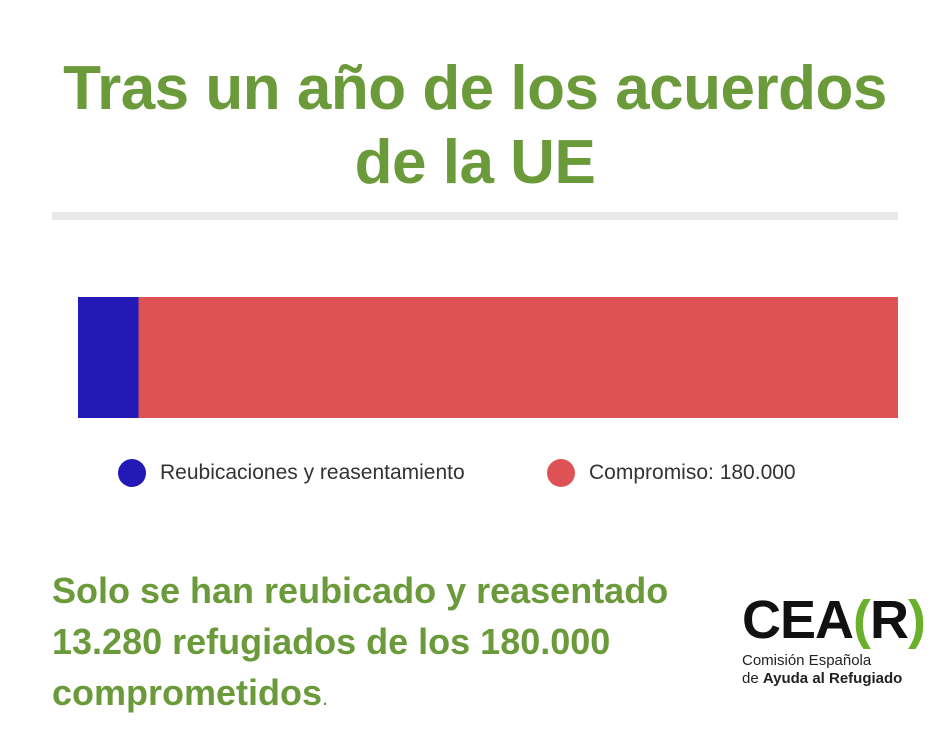 The image size is (950, 735). I want to click on logo-bracket-open: (, so click(862, 620).